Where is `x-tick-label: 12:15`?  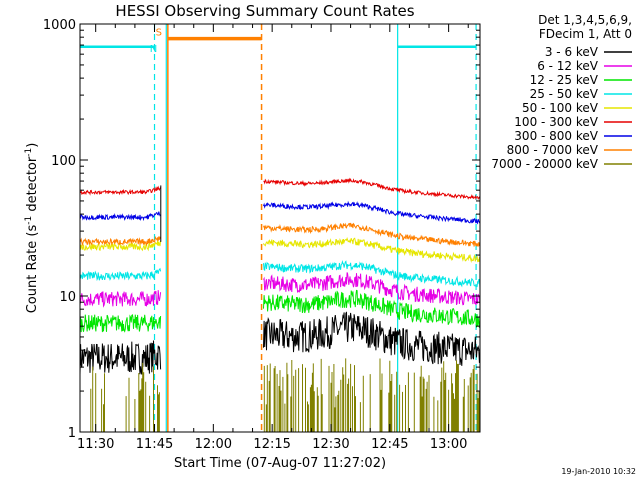 x-tick-label: 12:15 is located at coordinates (271, 444).